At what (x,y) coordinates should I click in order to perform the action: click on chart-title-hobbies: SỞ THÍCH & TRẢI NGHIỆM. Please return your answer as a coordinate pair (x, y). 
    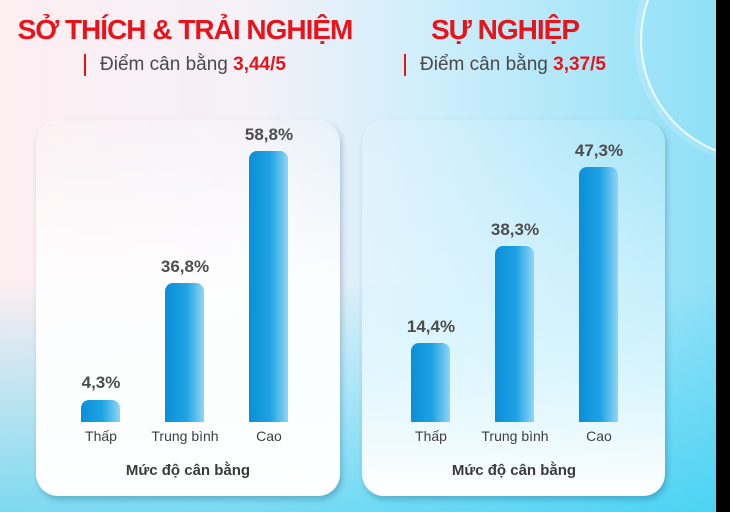
    Looking at the image, I should click on (185, 29).